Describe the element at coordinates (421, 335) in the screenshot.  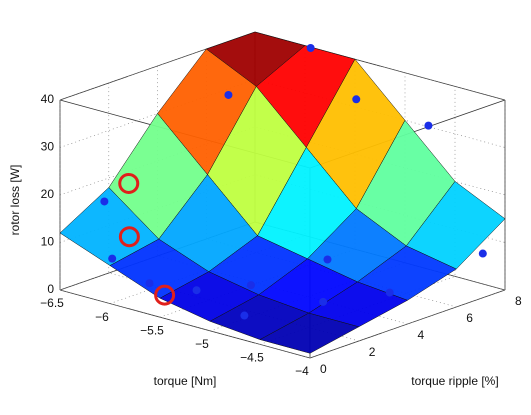
I see `y-tick-label: 4` at that location.